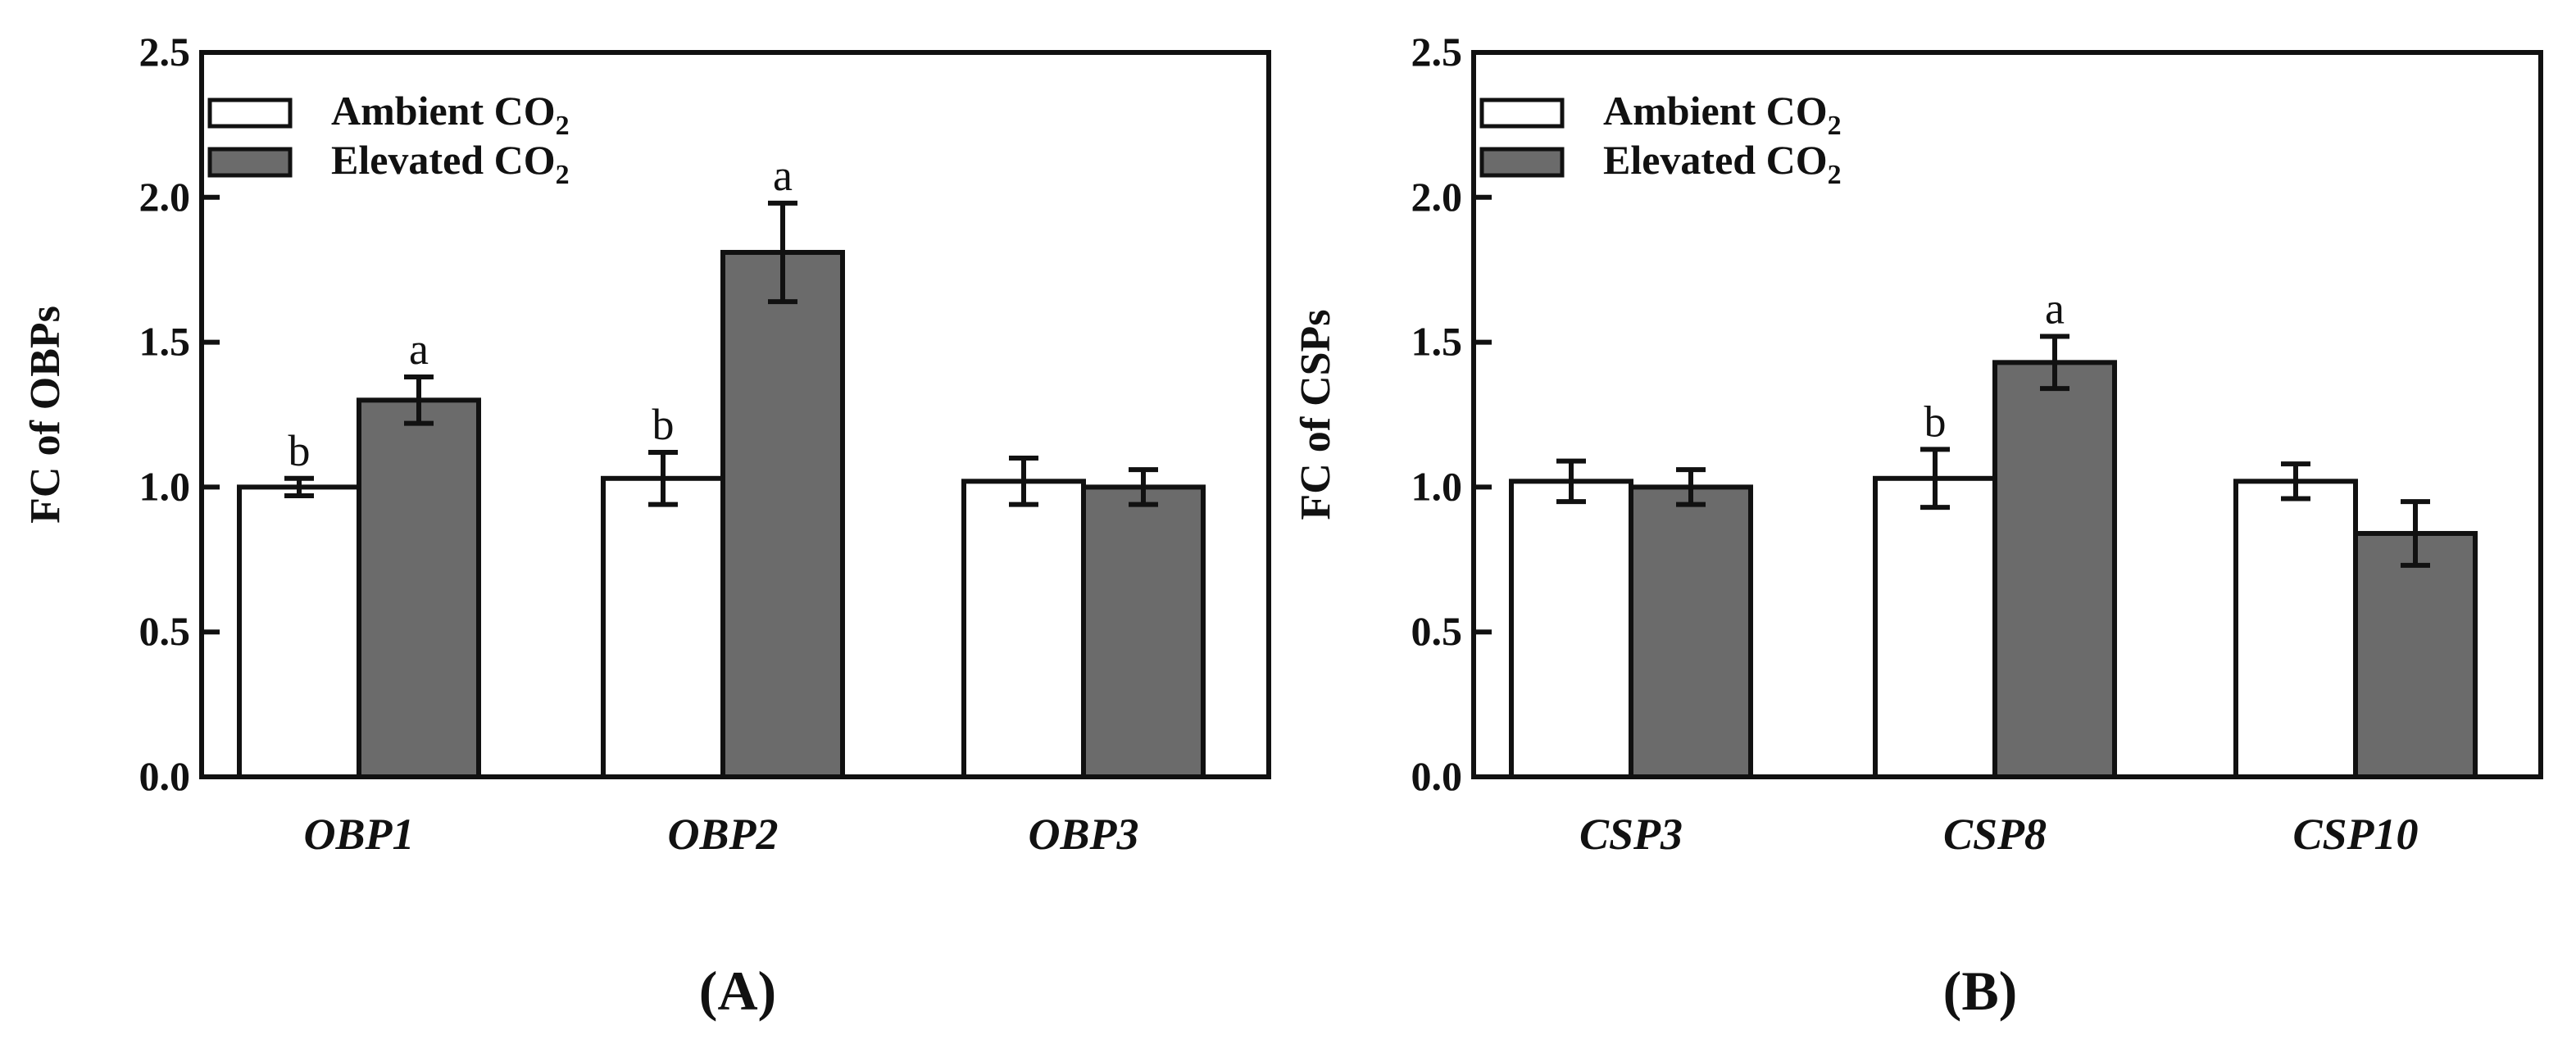 This screenshot has width=2576, height=1053. What do you see at coordinates (359, 834) in the screenshot?
I see `x-tick-label: OBP1` at bounding box center [359, 834].